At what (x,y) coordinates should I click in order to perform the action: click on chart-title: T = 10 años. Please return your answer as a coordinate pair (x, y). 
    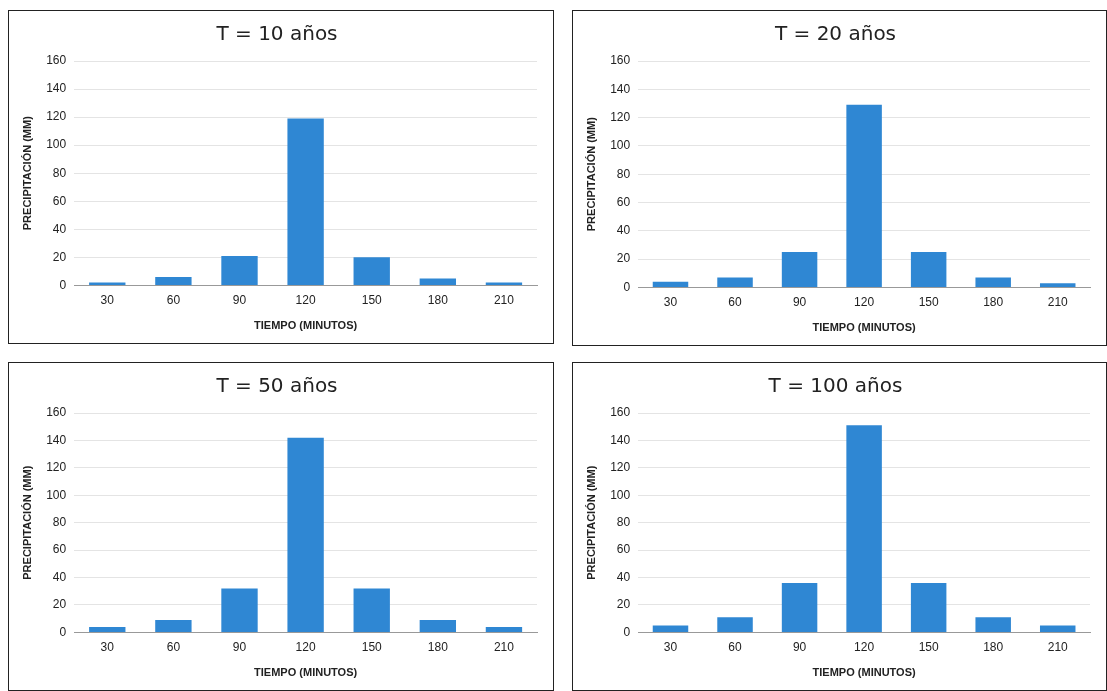
    Looking at the image, I should click on (276, 33).